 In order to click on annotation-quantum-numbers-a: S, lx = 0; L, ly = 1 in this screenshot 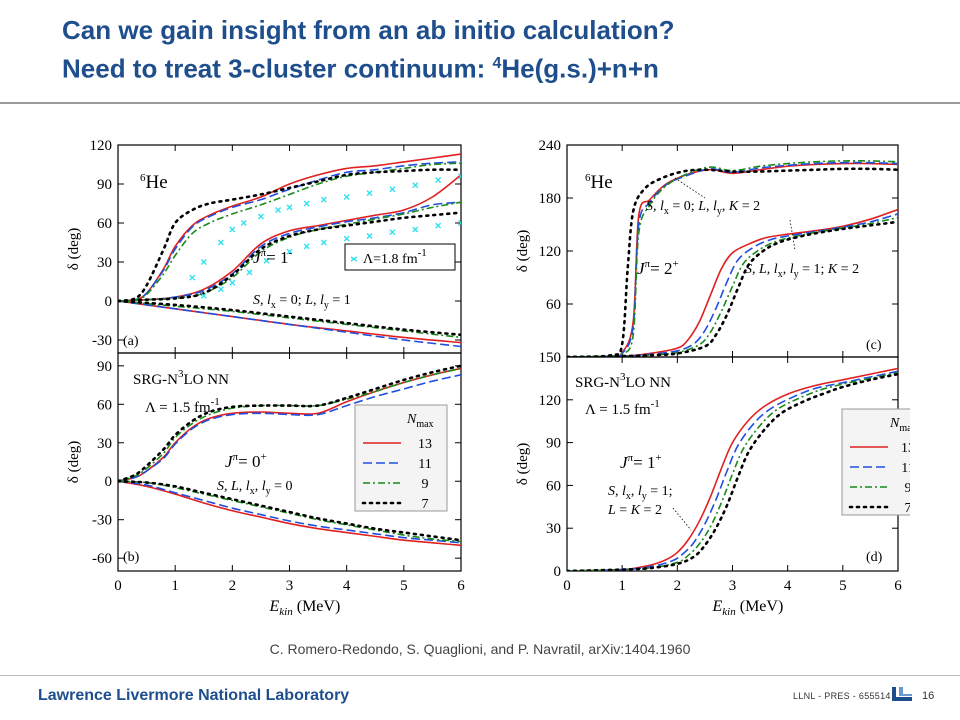, I will do `click(302, 302)`.